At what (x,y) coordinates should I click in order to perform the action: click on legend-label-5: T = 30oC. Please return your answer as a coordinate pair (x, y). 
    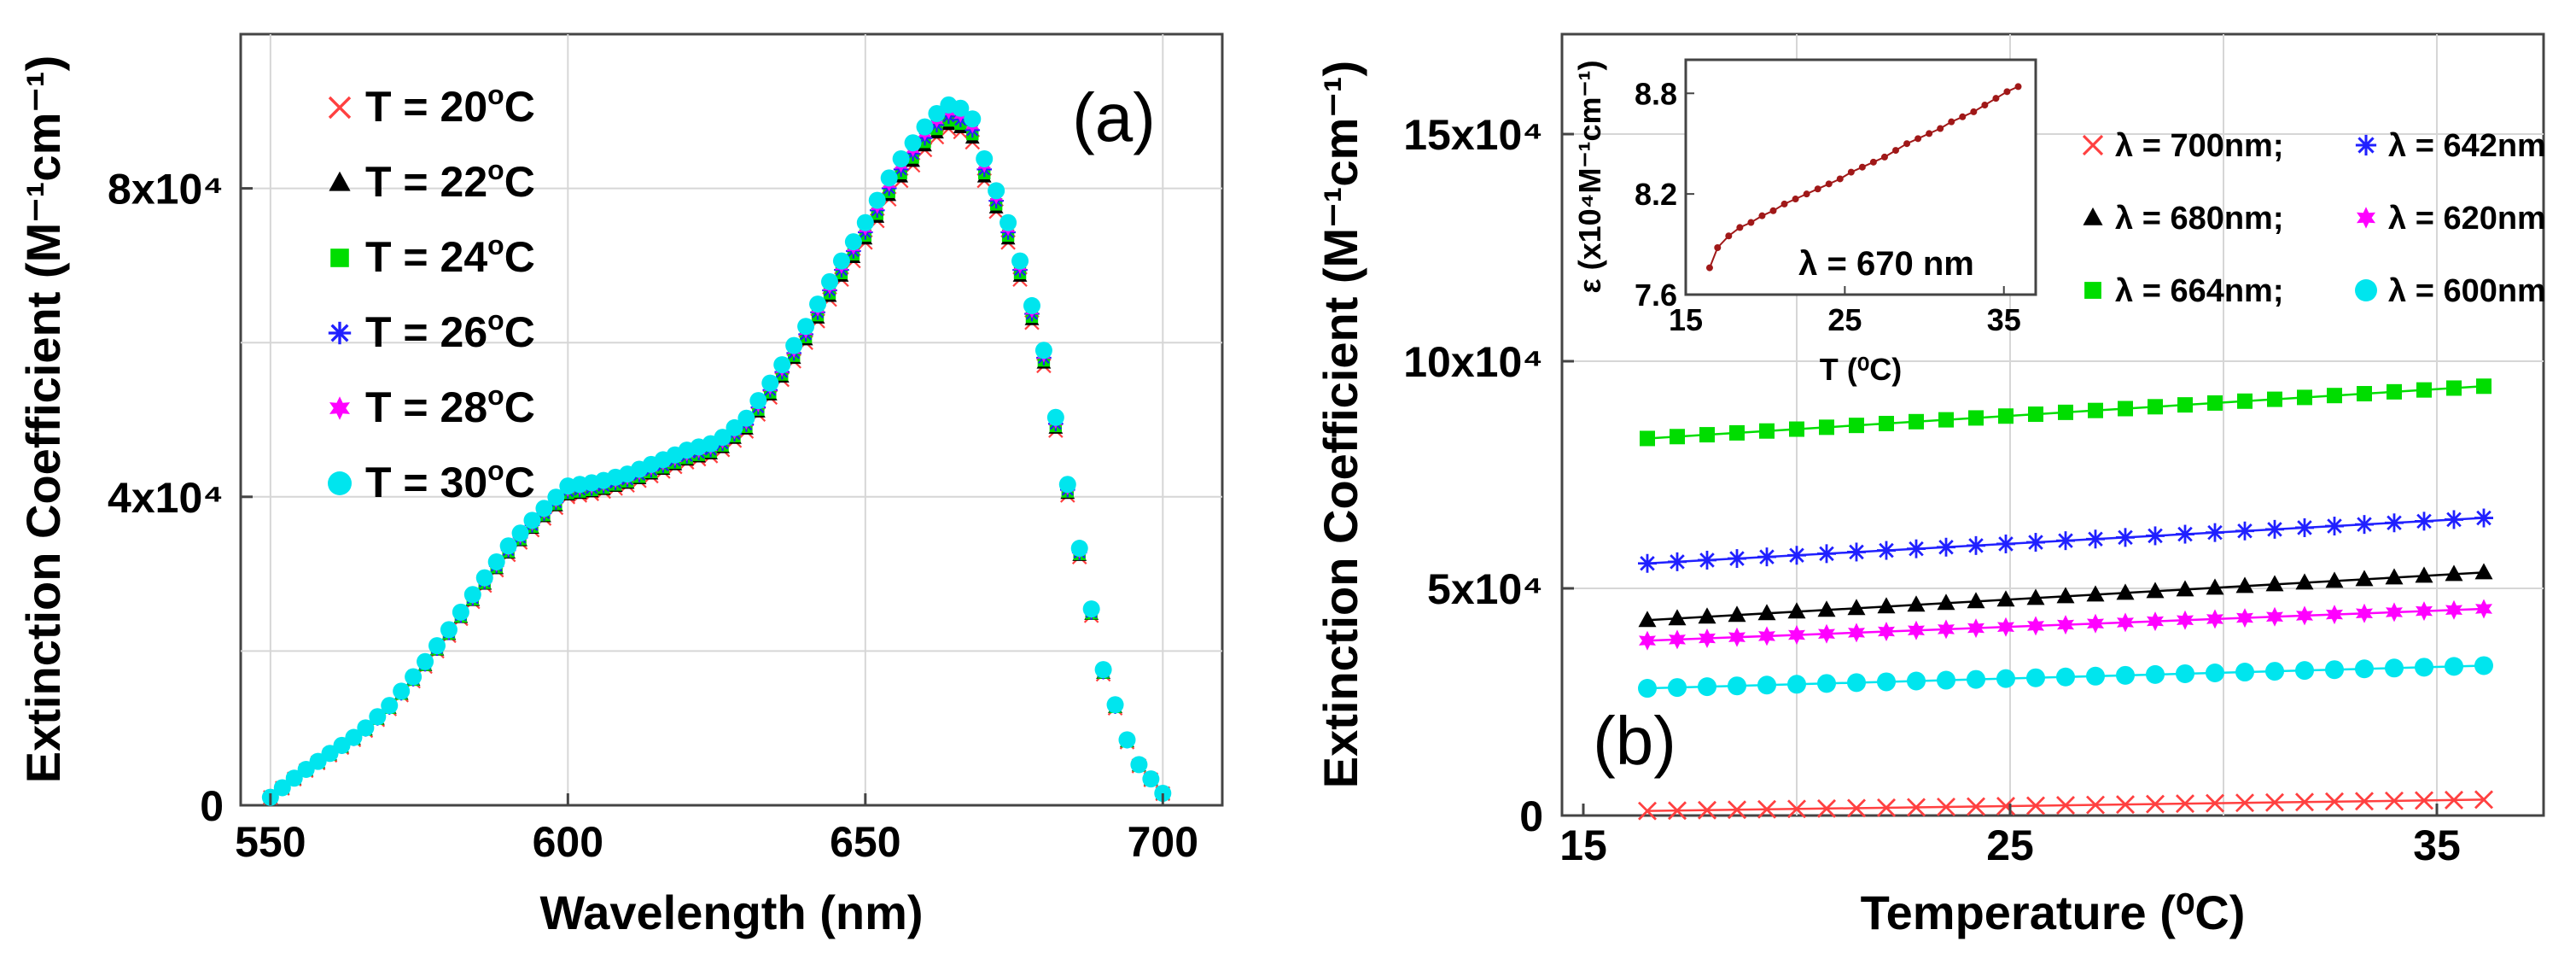
    Looking at the image, I should click on (450, 480).